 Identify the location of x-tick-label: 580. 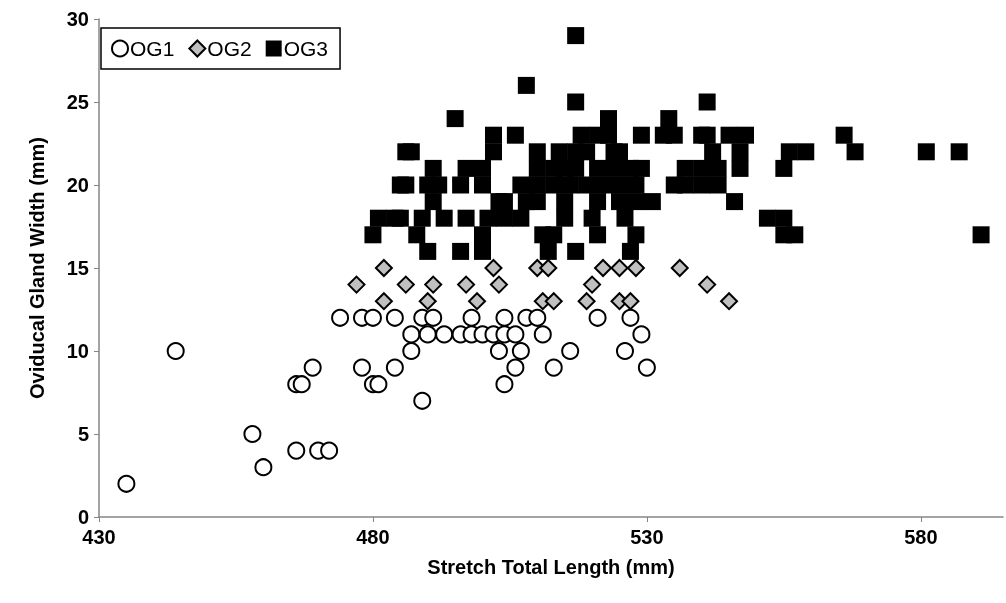
(921, 537).